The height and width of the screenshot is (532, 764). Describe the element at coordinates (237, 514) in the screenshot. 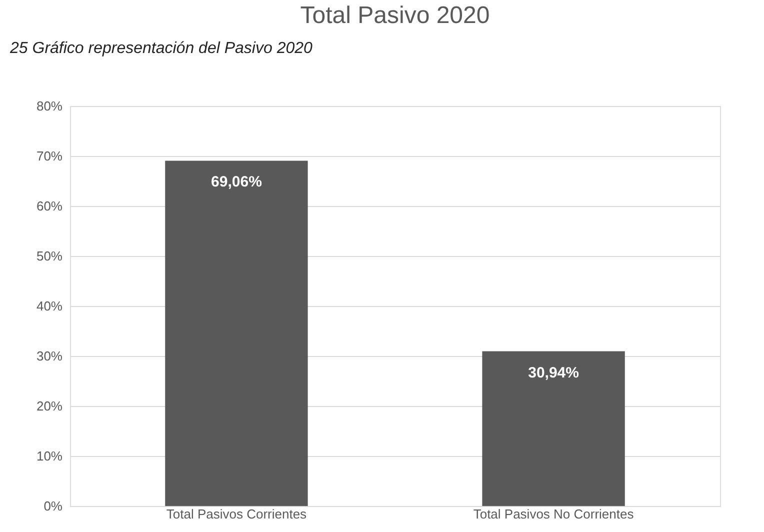

I see `x-tick-label: Total Pasivos Corrientes` at that location.